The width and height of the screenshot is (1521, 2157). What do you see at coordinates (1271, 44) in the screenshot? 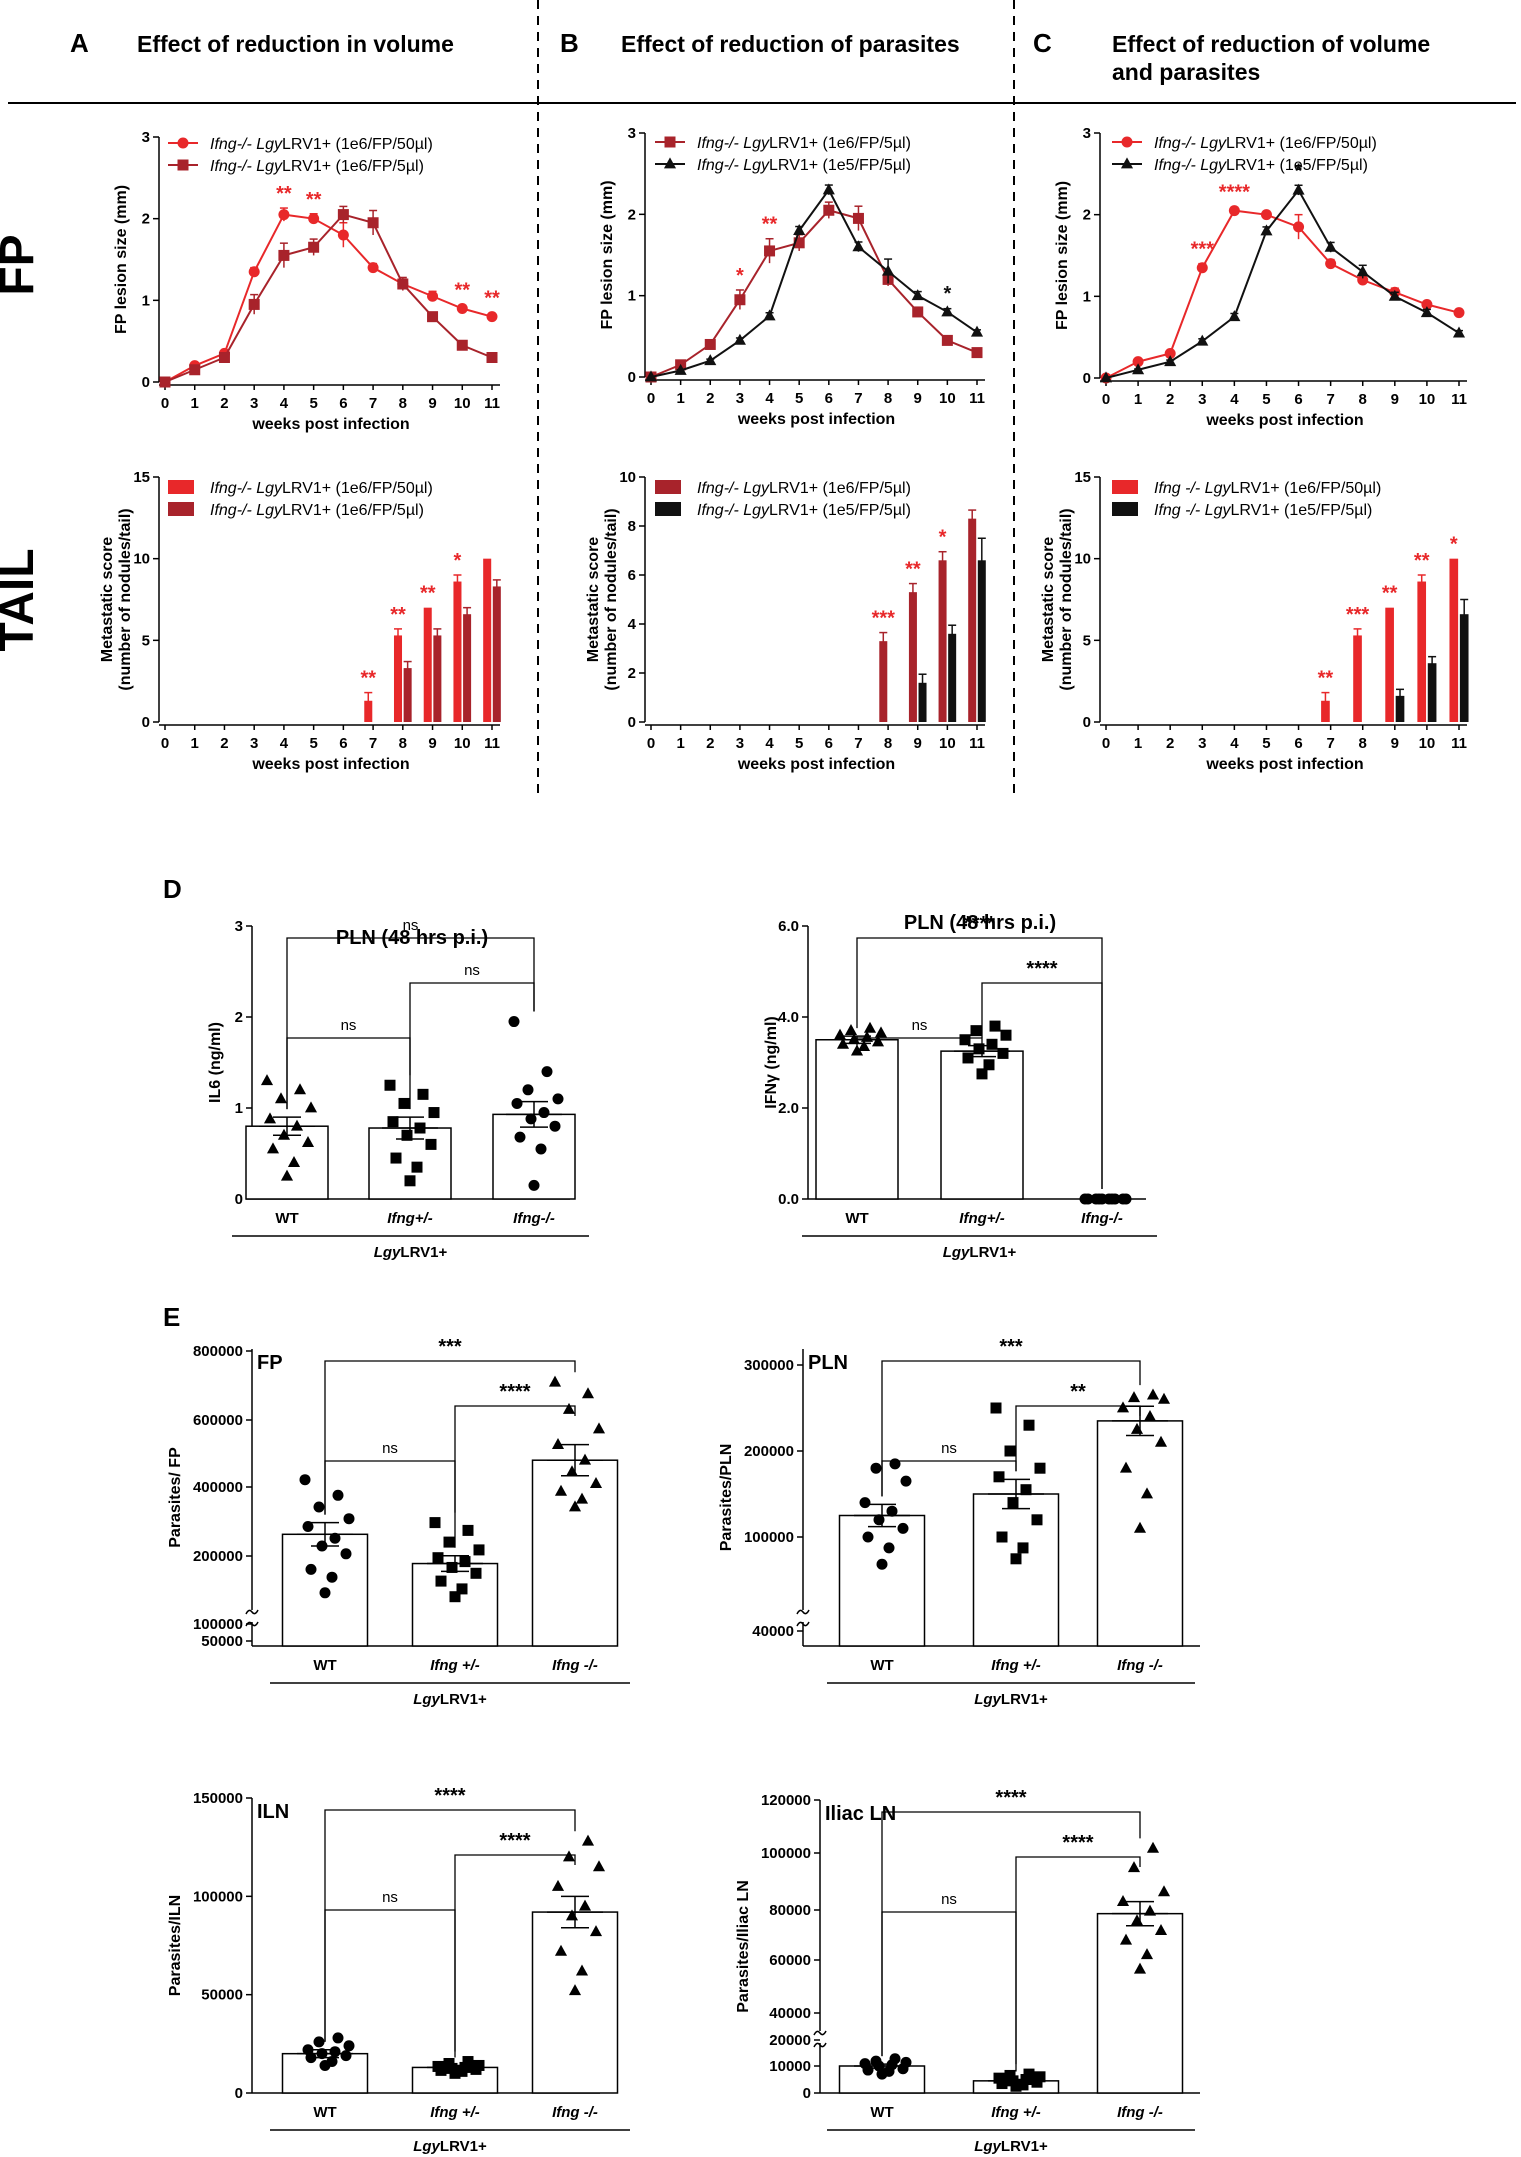
I see `title-c-line1: Effect of reduction of volume` at bounding box center [1271, 44].